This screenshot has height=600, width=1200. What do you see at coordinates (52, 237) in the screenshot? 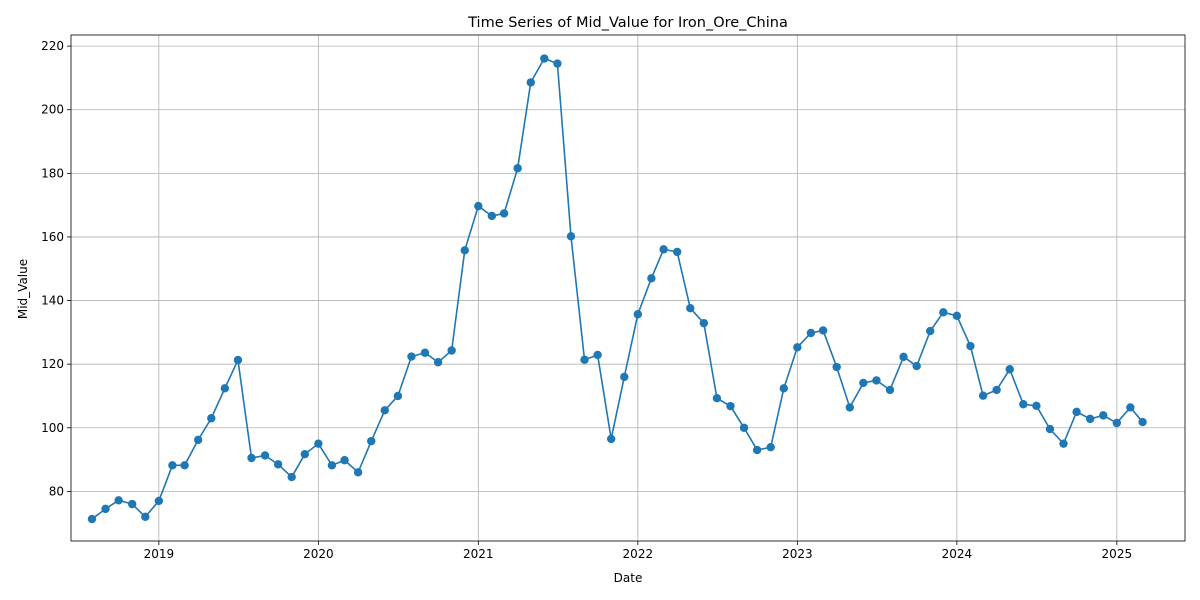
I see `y-tick-label: 160` at bounding box center [52, 237].